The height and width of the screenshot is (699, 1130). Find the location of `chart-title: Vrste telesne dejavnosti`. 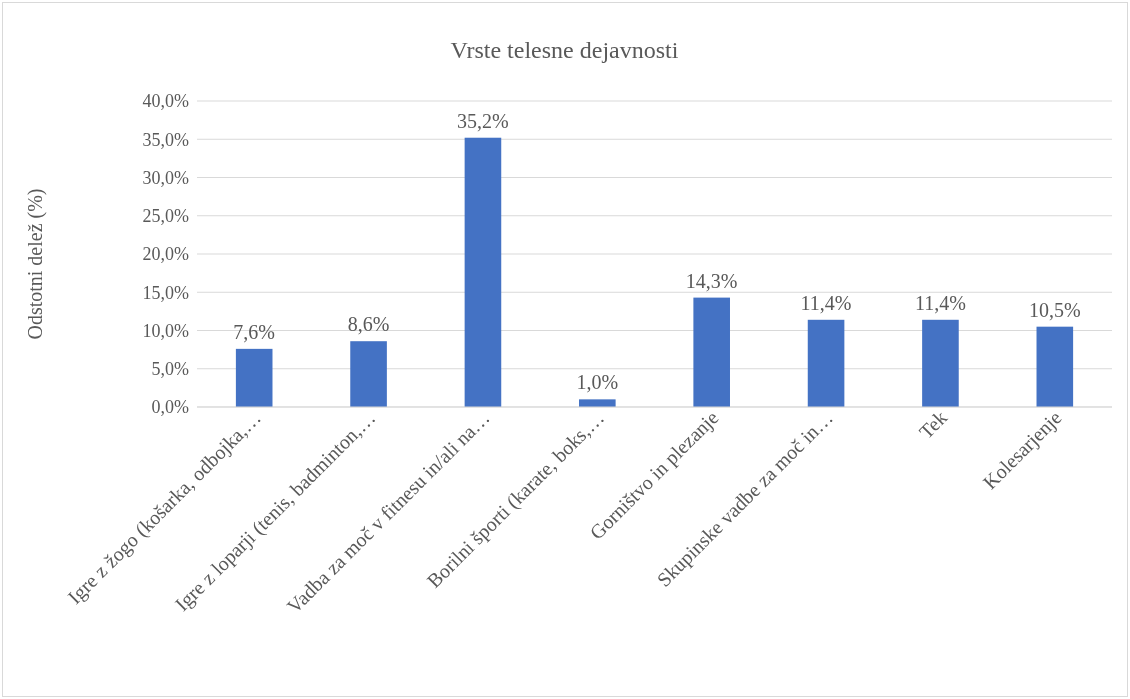

chart-title: Vrste telesne dejavnosti is located at coordinates (564, 50).